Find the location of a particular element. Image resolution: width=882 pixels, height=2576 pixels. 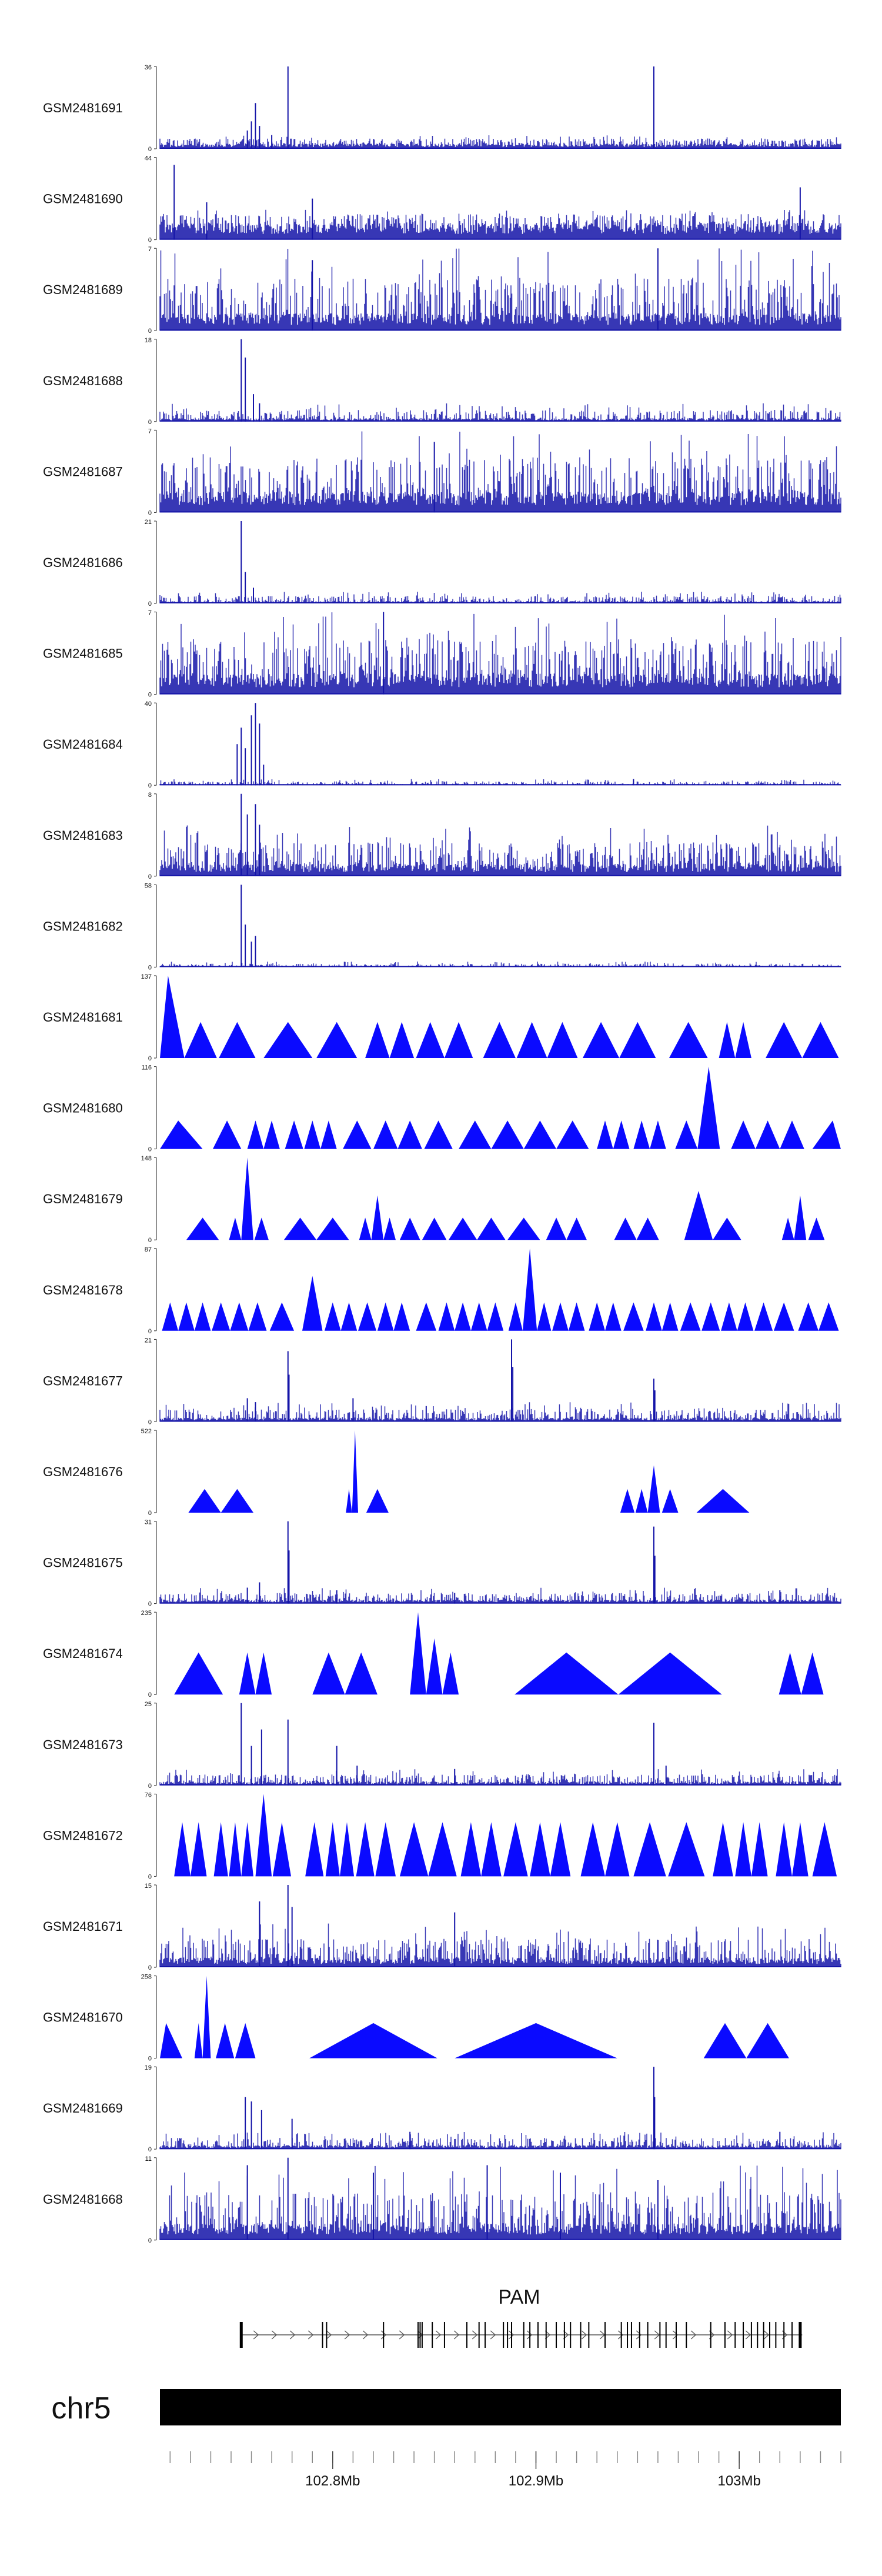

y-max-label: 25 is located at coordinates (148, 1704).